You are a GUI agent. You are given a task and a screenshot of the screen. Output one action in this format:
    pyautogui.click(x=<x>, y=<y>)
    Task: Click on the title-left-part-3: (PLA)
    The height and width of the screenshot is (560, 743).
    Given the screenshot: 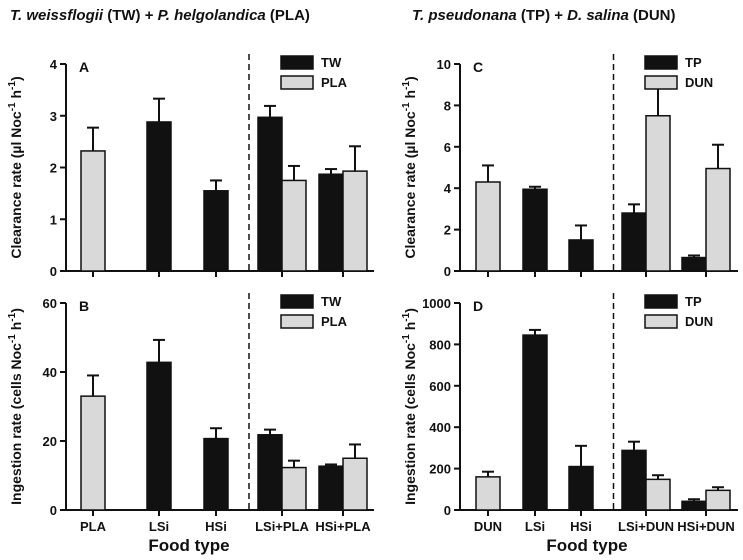 What is the action you would take?
    pyautogui.click(x=288, y=15)
    